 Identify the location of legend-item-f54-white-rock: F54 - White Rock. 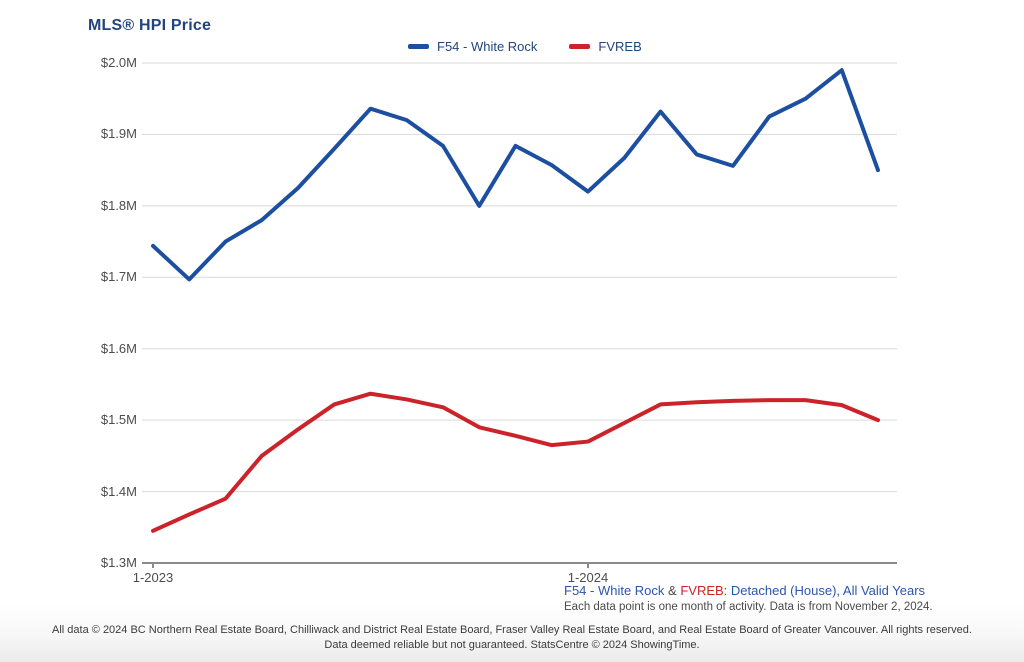
(472, 46).